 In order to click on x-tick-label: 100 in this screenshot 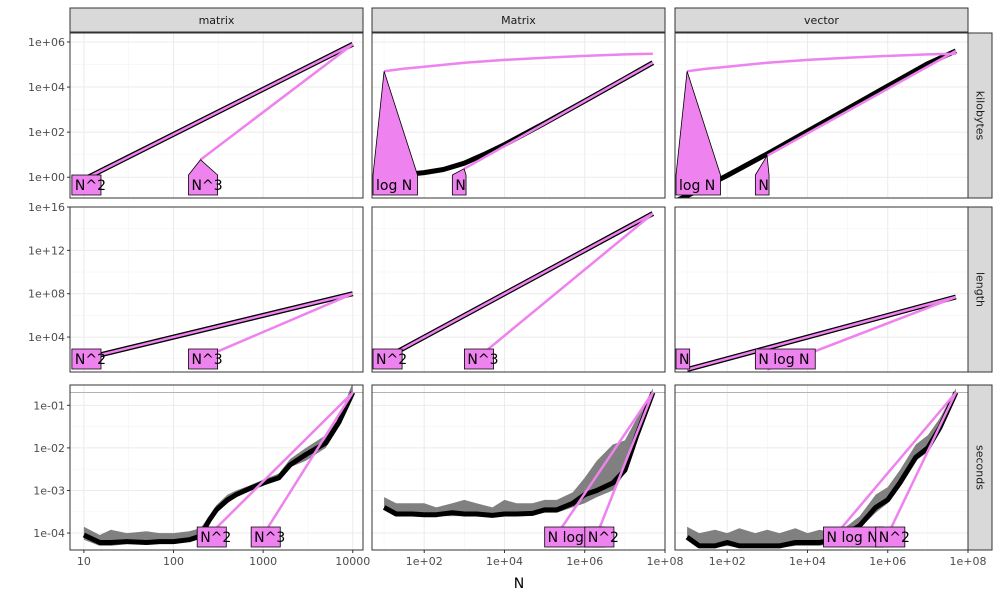, I will do `click(173, 561)`.